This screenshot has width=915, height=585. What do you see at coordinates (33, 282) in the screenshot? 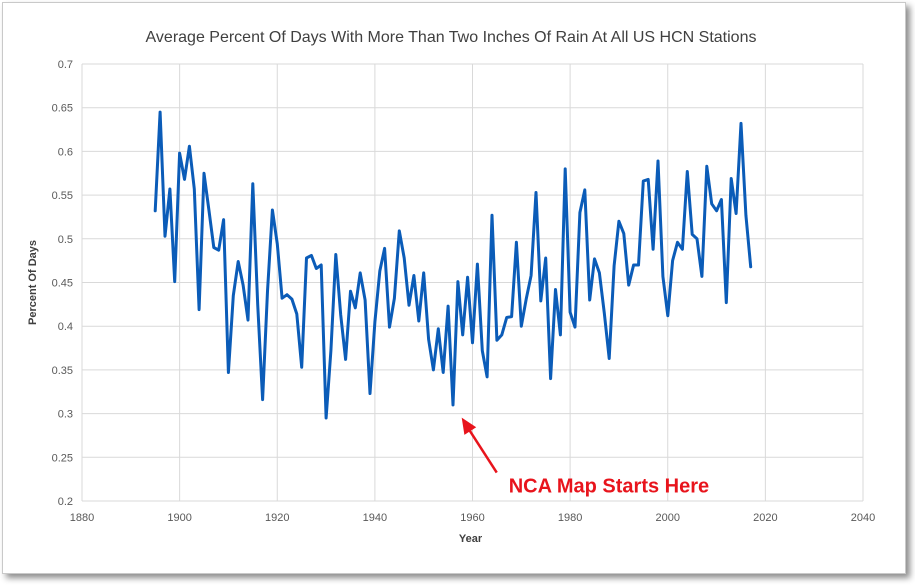
I see `y-axis-title: Percent Of Days` at bounding box center [33, 282].